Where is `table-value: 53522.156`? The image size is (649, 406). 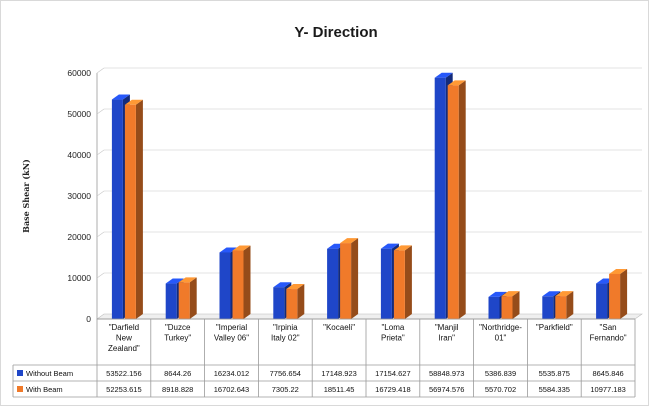
table-value: 53522.156 is located at coordinates (123, 373).